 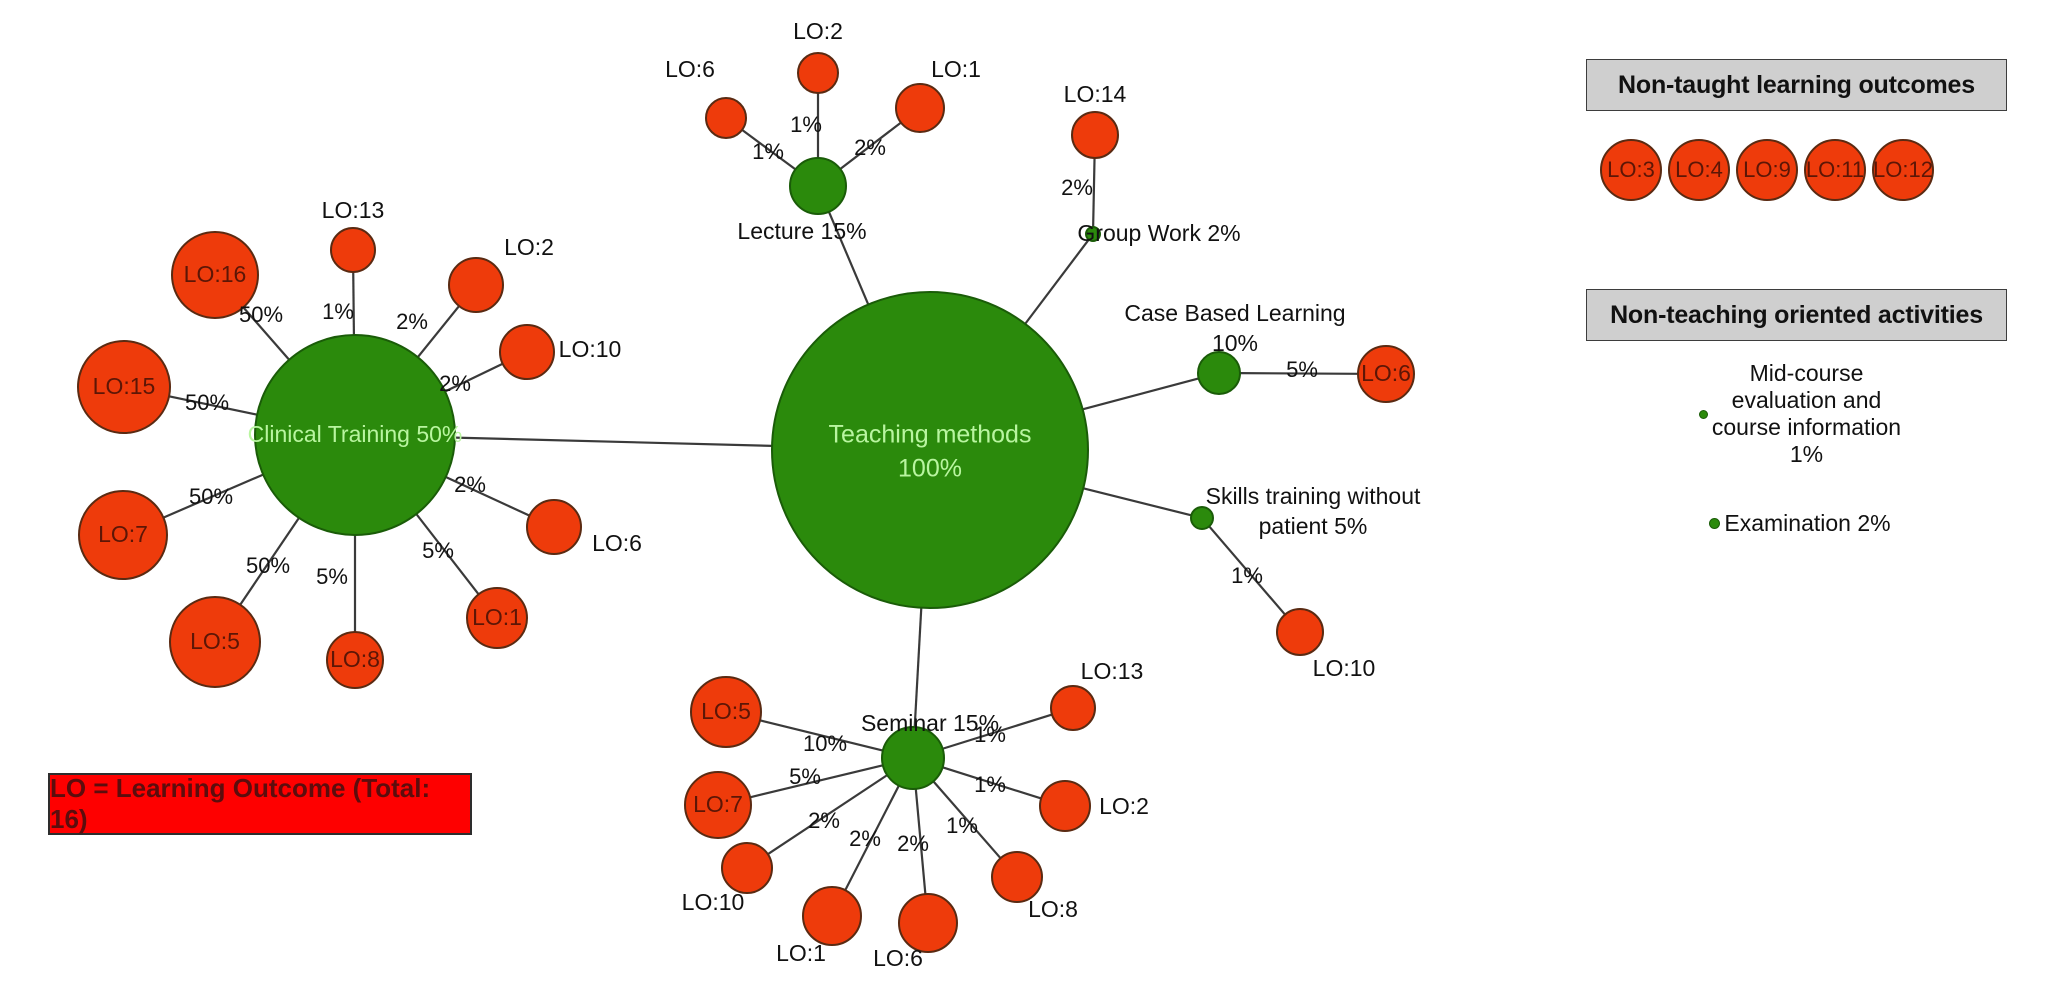 What do you see at coordinates (1095, 94) in the screenshot?
I see `leaf-label-outside: LO:14` at bounding box center [1095, 94].